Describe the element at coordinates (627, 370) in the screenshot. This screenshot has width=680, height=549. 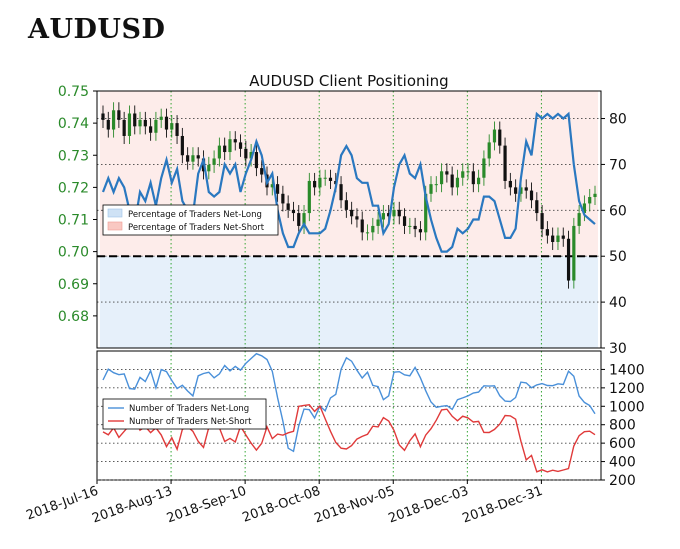
I see `count-tick-label: 1400` at that location.